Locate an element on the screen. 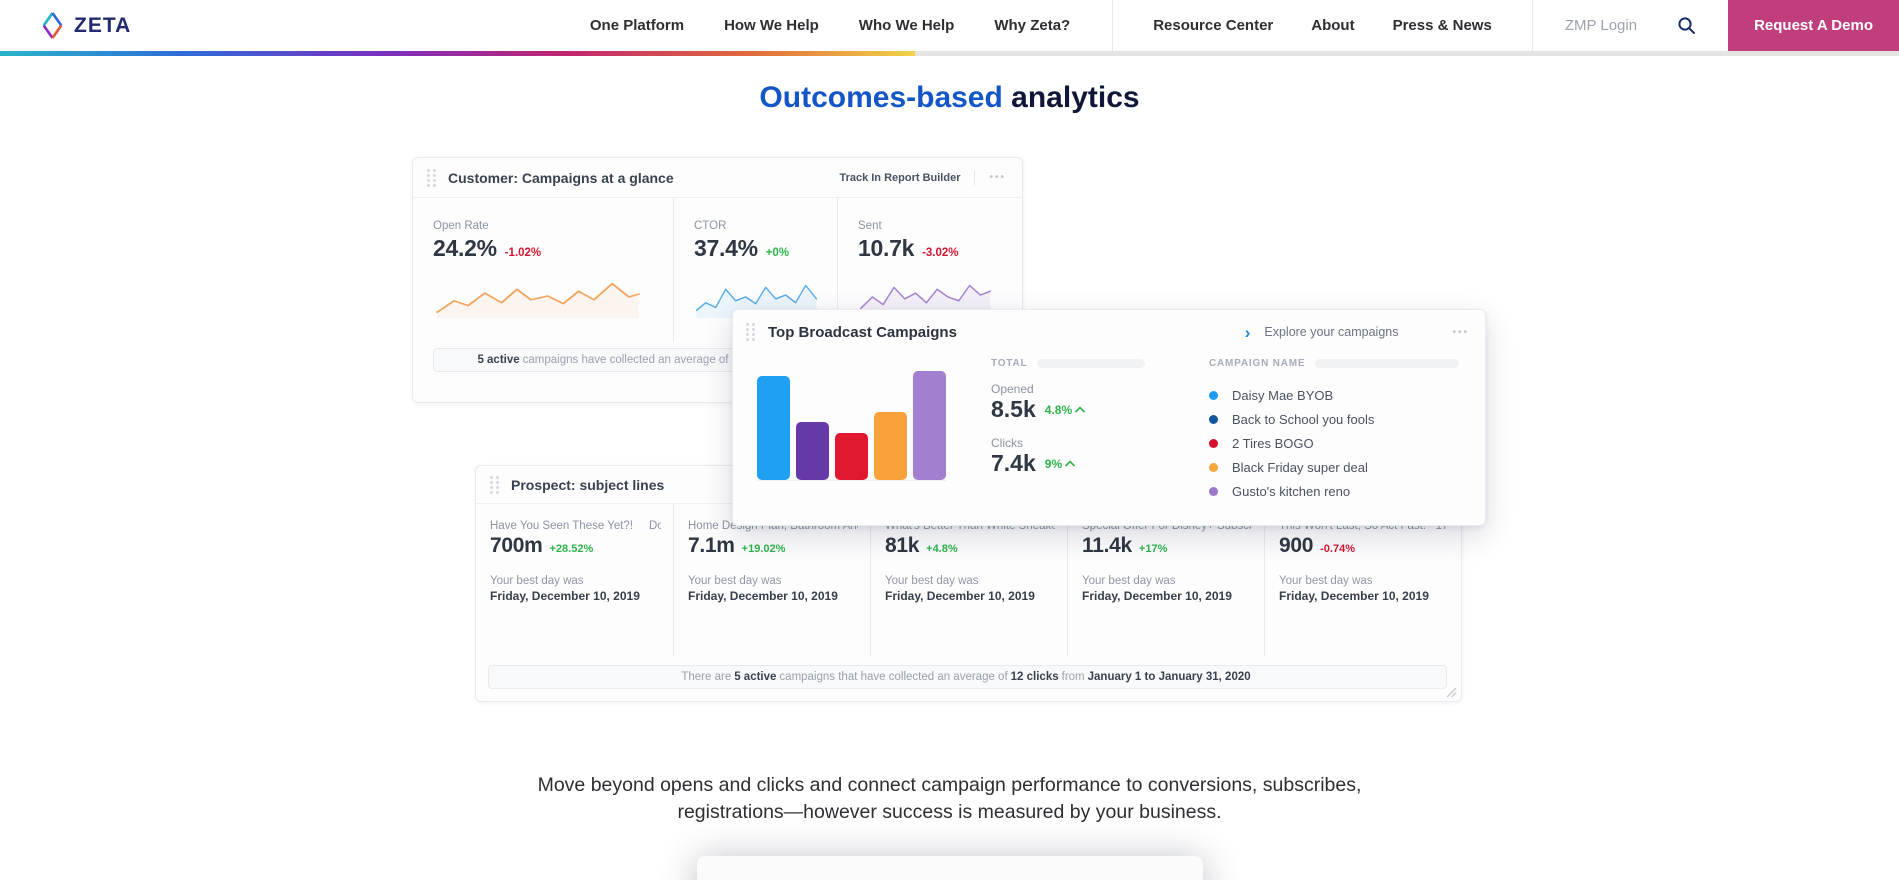 Image resolution: width=1899 pixels, height=880 pixels. next-section-card-peek is located at coordinates (949, 868).